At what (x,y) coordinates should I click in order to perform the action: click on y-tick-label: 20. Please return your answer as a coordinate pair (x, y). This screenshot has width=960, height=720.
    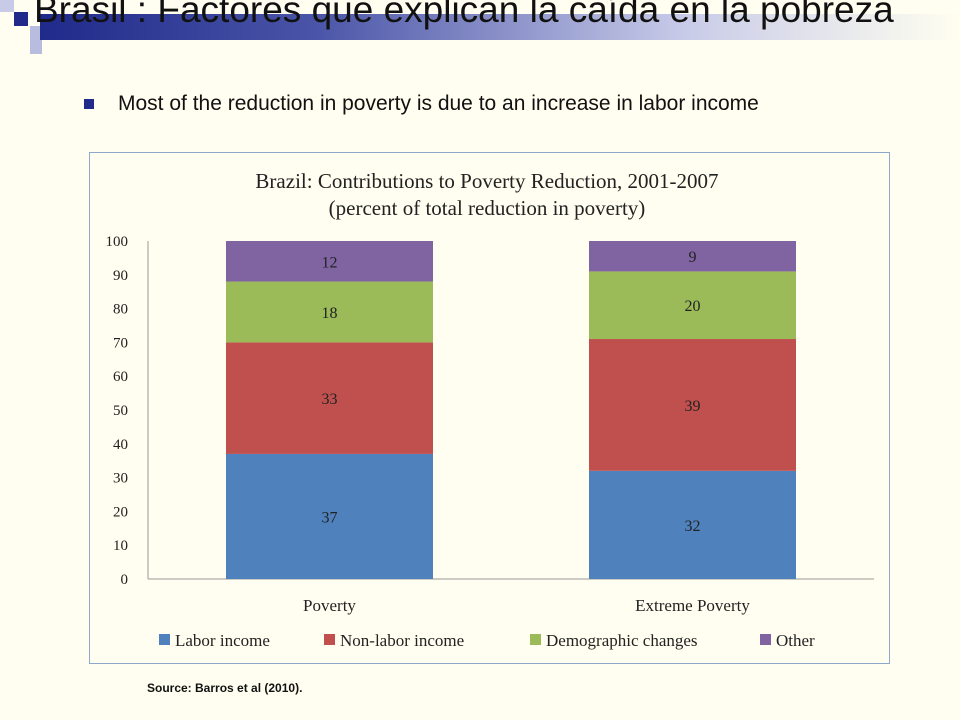
    Looking at the image, I should click on (120, 512).